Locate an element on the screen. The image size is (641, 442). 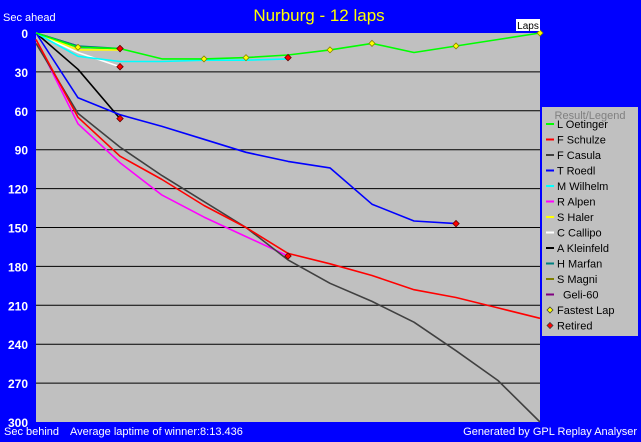
legend-box is located at coordinates (590, 221).